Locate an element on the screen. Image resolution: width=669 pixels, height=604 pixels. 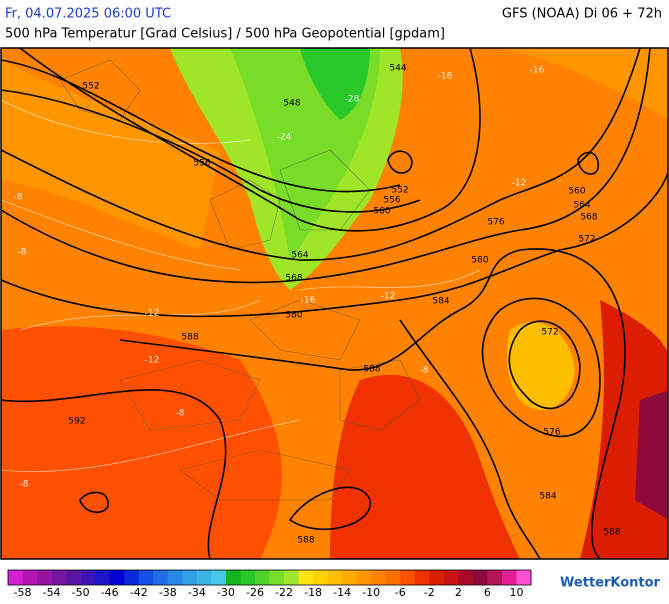
legend-label: -58 is located at coordinates (23, 592).